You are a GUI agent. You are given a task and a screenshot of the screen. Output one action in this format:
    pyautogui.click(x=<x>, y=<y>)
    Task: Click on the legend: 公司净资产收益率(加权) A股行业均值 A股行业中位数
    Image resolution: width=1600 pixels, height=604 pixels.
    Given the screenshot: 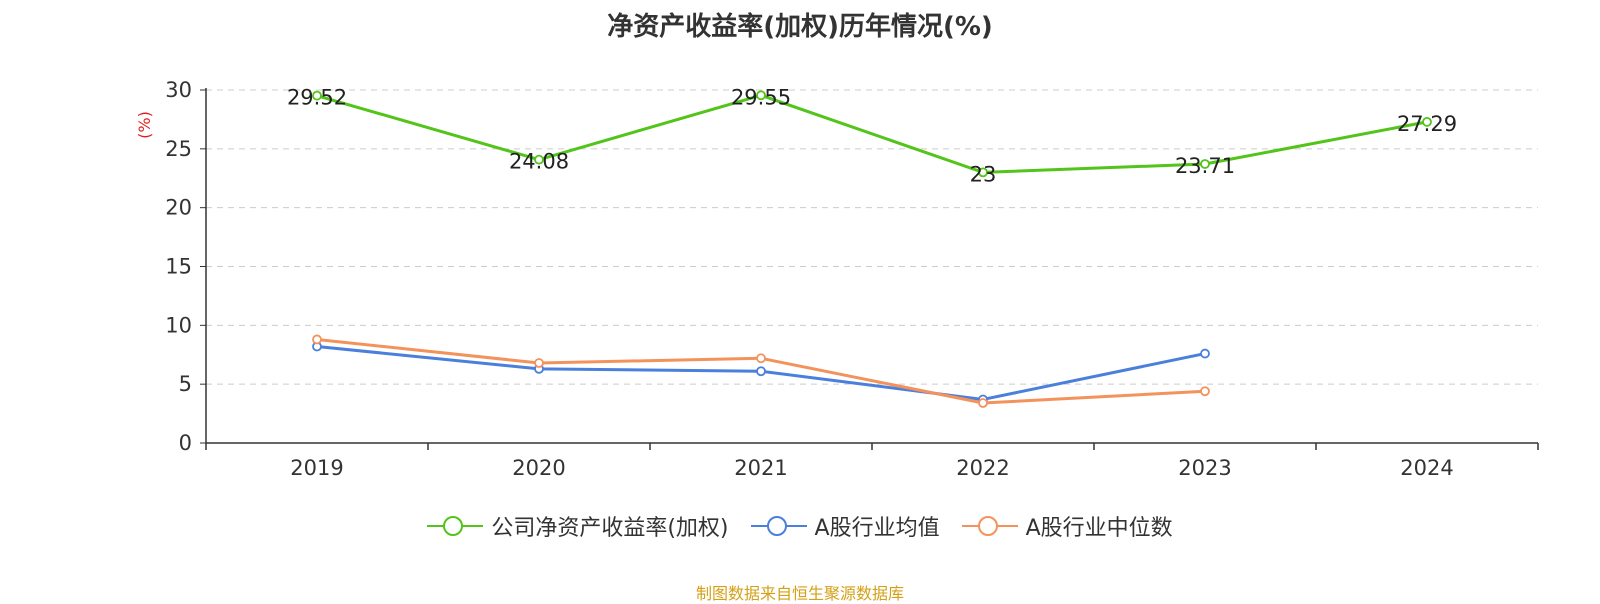 What is the action you would take?
    pyautogui.click(x=800, y=526)
    